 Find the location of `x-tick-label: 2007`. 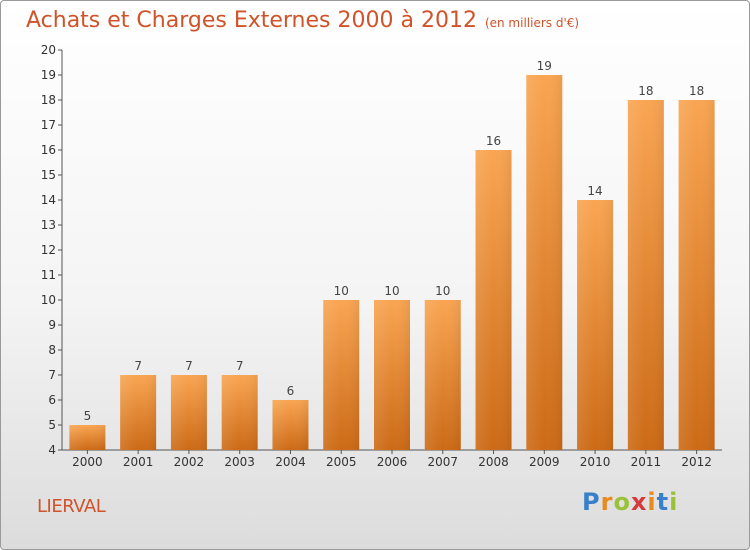

x-tick-label: 2007 is located at coordinates (442, 462).